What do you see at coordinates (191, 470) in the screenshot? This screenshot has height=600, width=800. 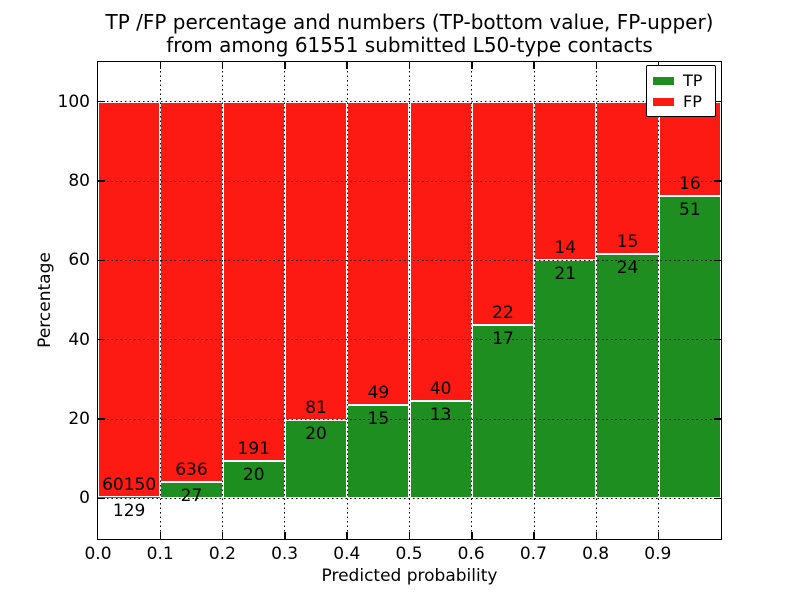 I see `fp-count-label: 636` at bounding box center [191, 470].